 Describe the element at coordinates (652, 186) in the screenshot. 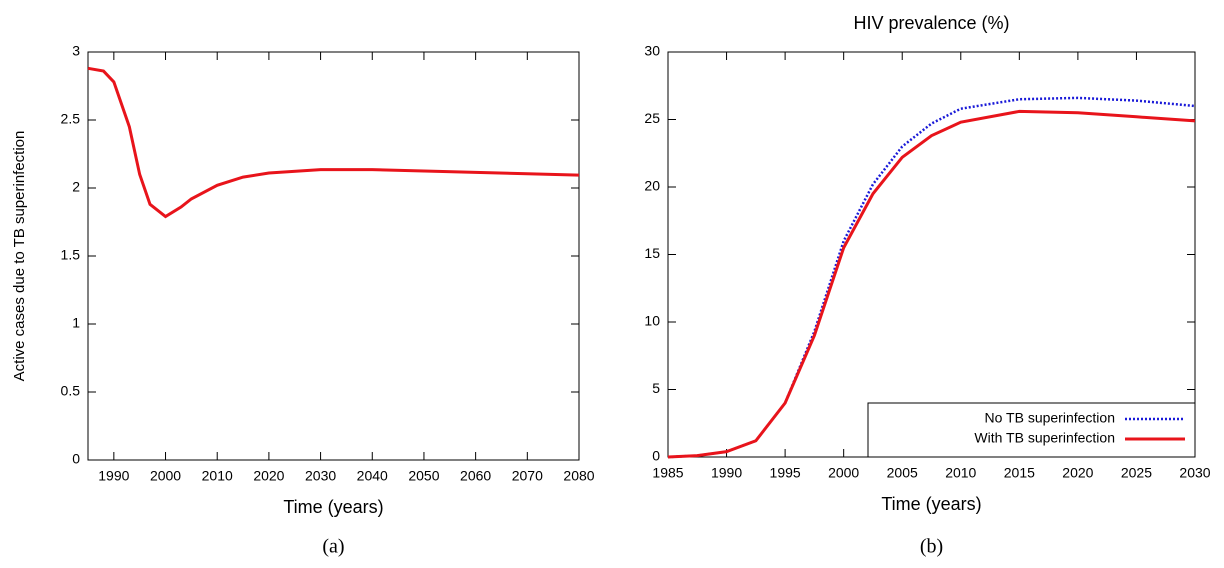

I see `y-tick-label: 20` at that location.